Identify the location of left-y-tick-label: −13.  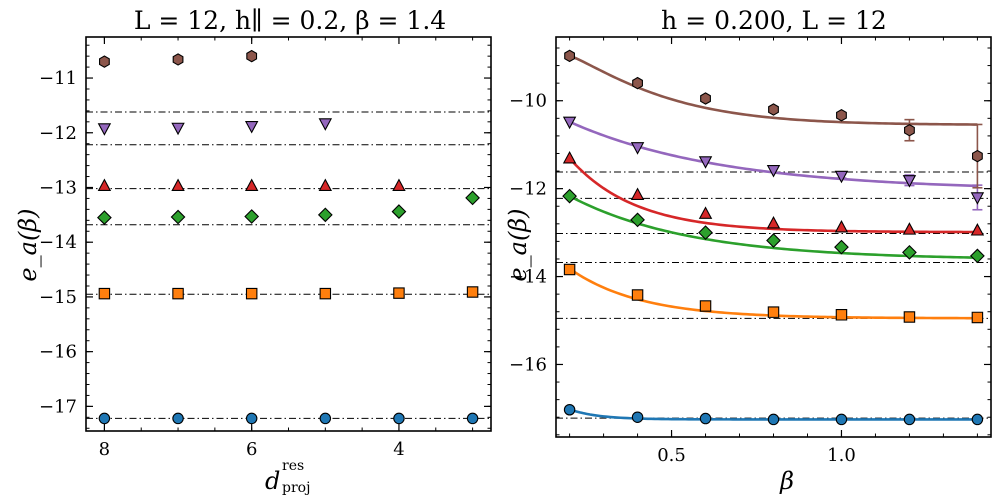
(58, 187).